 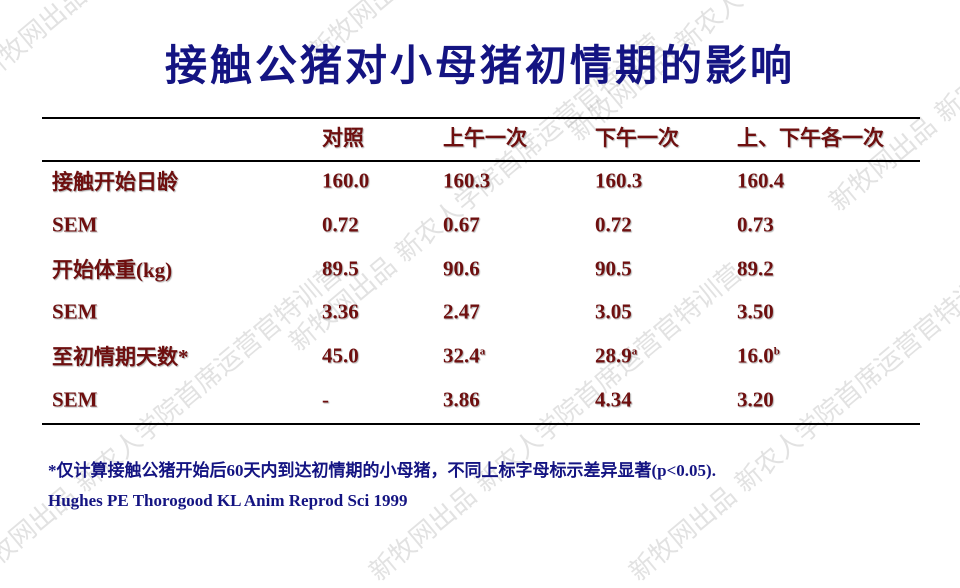 I want to click on cell-value: 32.4, so click(x=461, y=355).